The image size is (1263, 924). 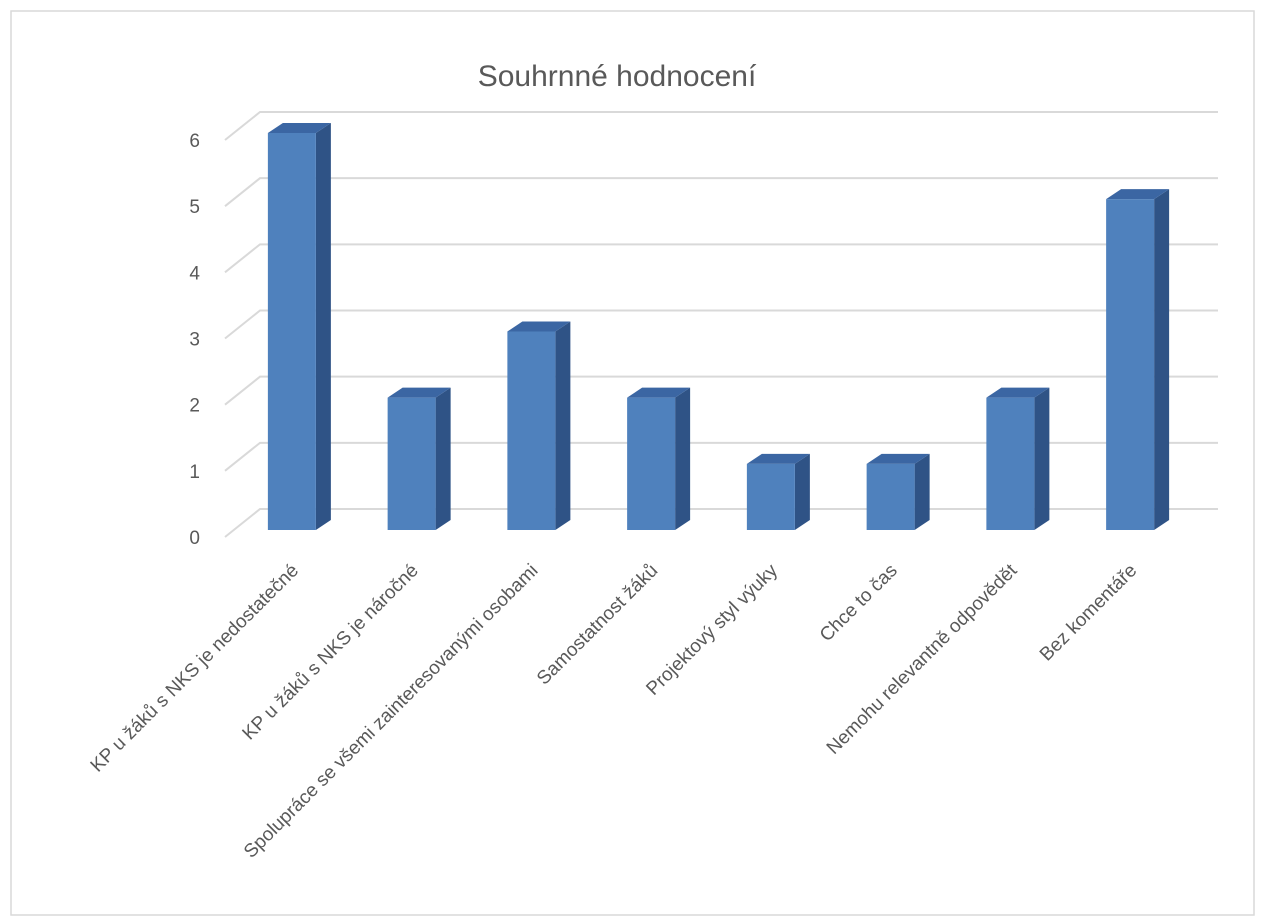 I want to click on y-tick-label: 3, so click(x=194, y=340).